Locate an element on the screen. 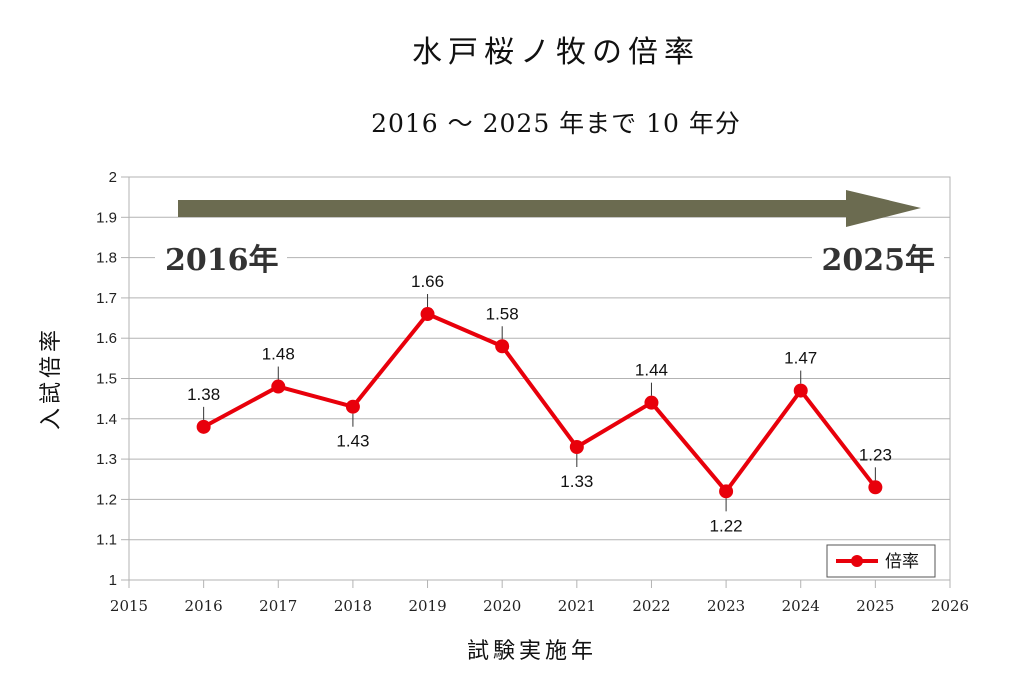  x-tick-label: 2017 is located at coordinates (278, 606).